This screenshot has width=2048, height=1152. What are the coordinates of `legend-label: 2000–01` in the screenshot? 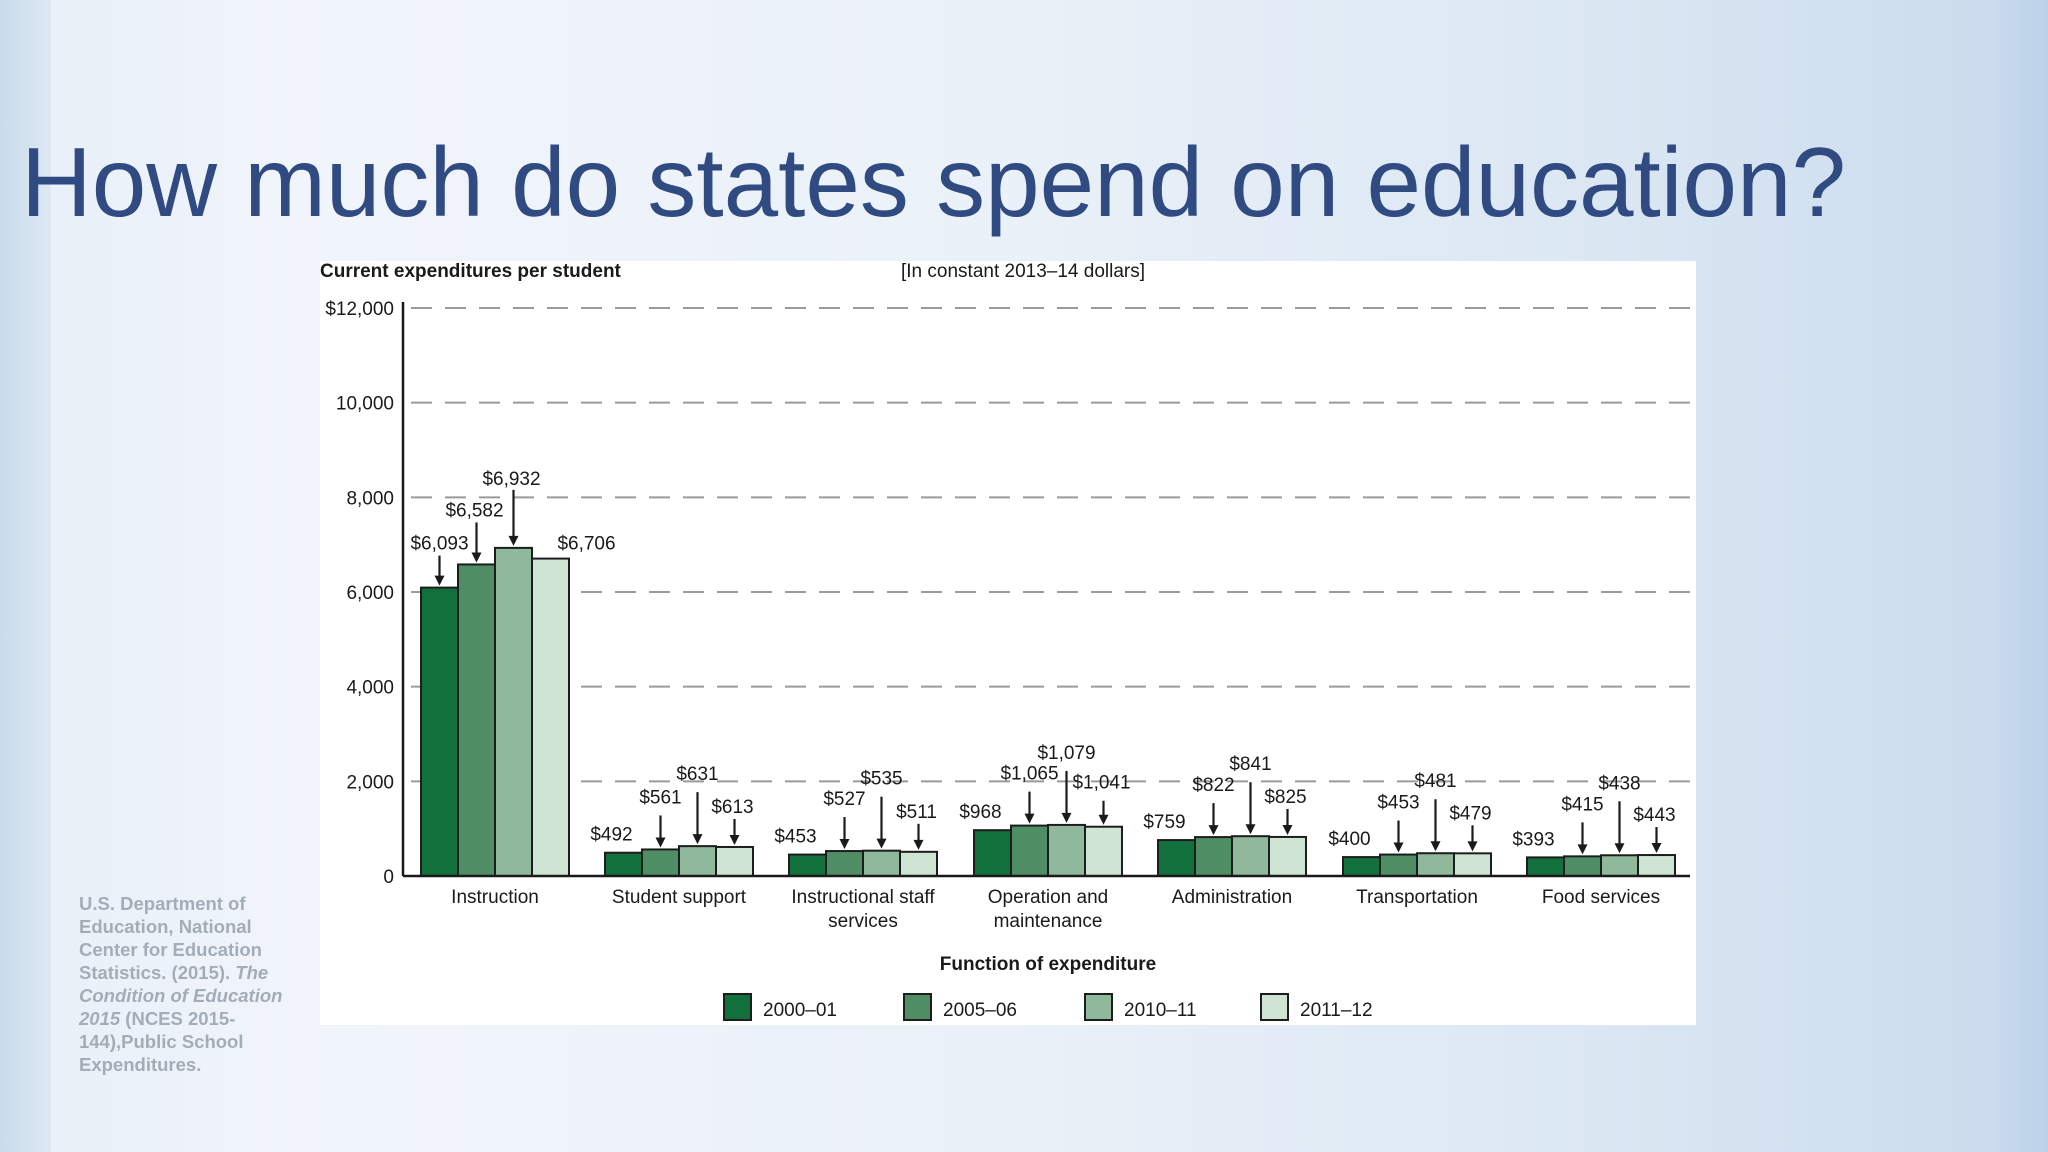 It's located at (800, 1010).